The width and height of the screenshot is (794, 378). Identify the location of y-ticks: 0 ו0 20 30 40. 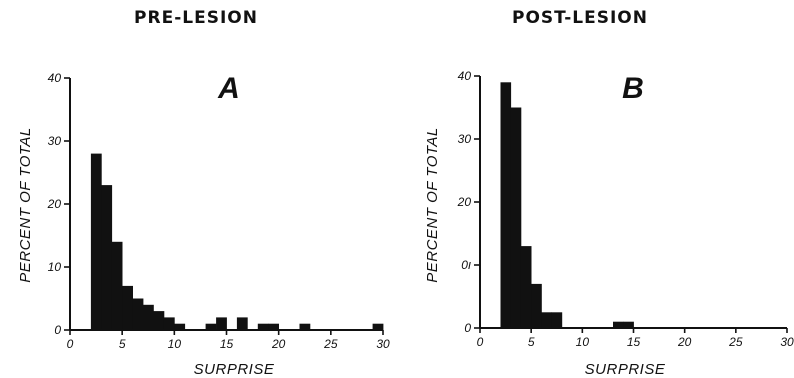
(468, 202).